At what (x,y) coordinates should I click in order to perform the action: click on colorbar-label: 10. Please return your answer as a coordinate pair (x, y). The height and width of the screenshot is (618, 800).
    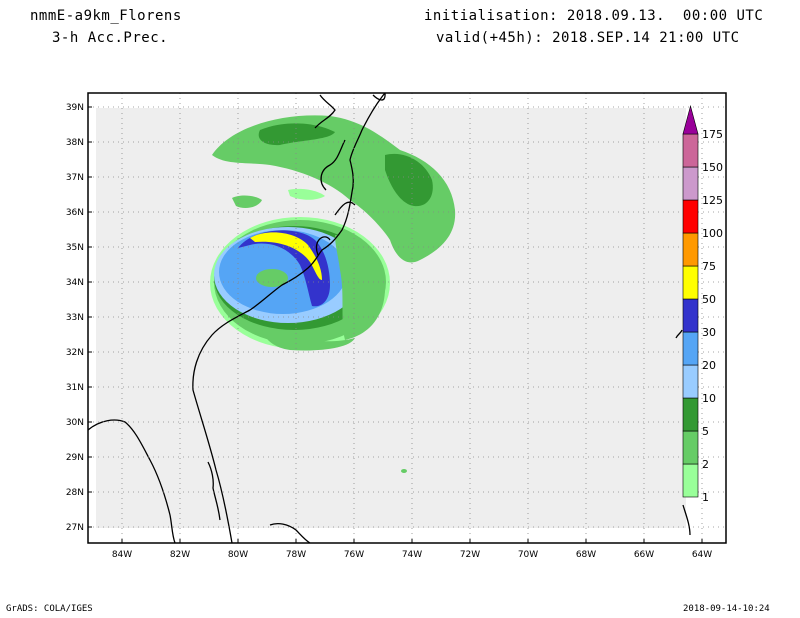
    Looking at the image, I should click on (709, 398).